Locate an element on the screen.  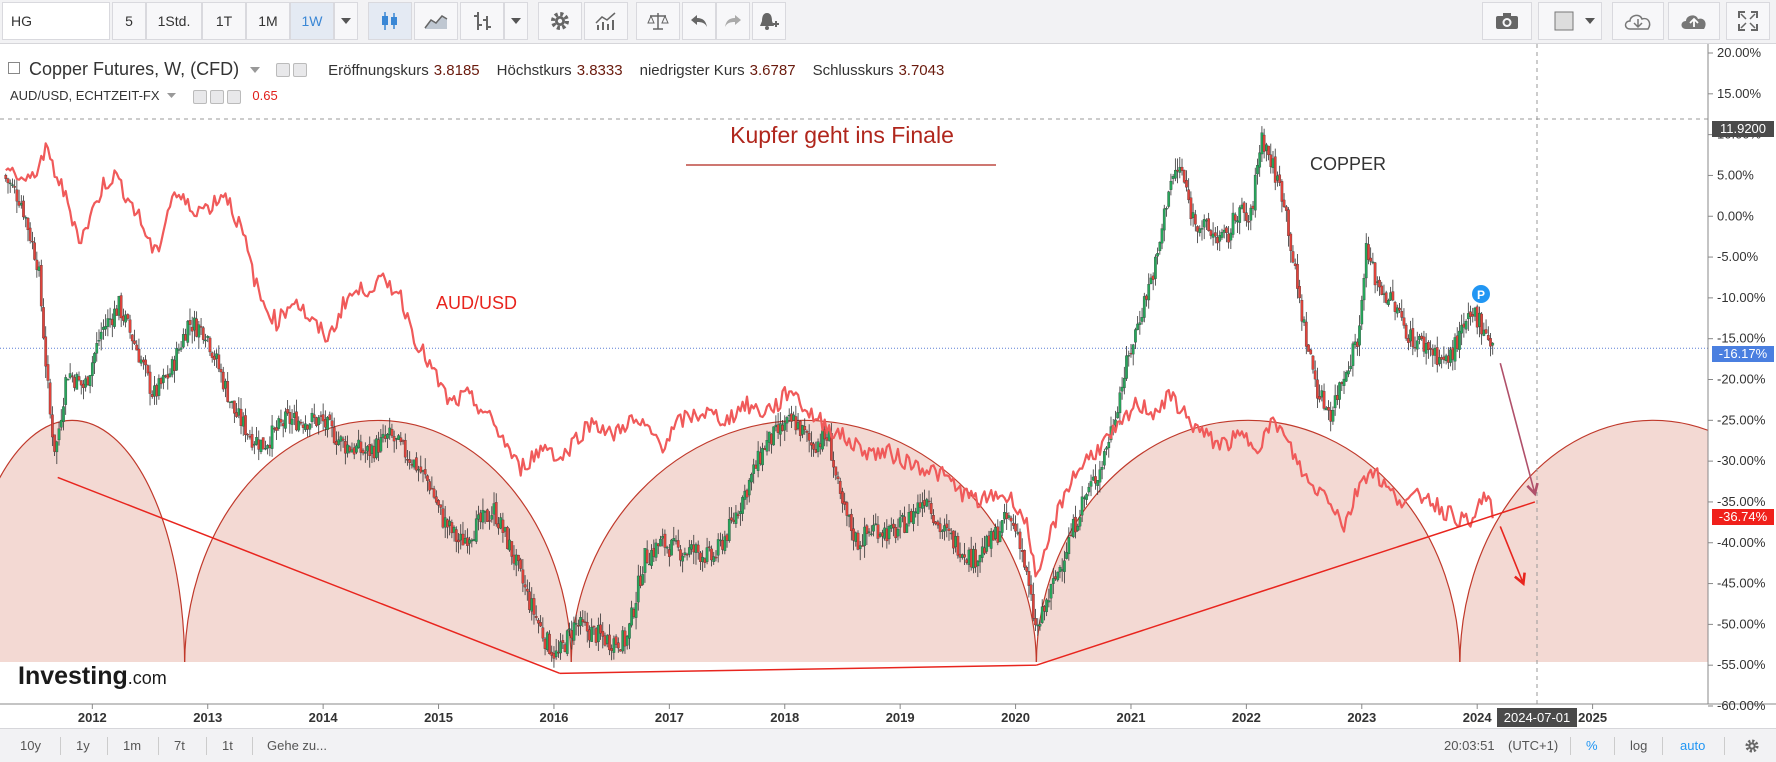
save-chart-button is located at coordinates (1694, 21).